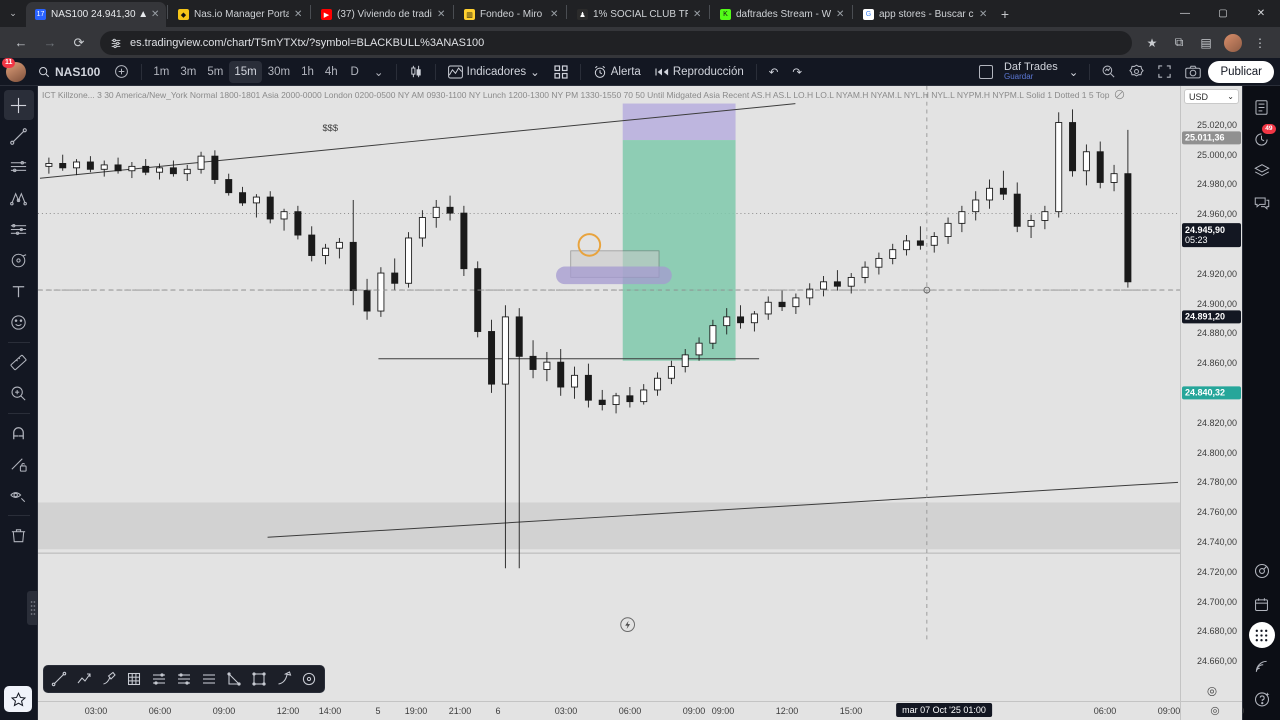 The width and height of the screenshot is (1280, 720). I want to click on tab-search-chevron-icon: ⌄, so click(13, 13).